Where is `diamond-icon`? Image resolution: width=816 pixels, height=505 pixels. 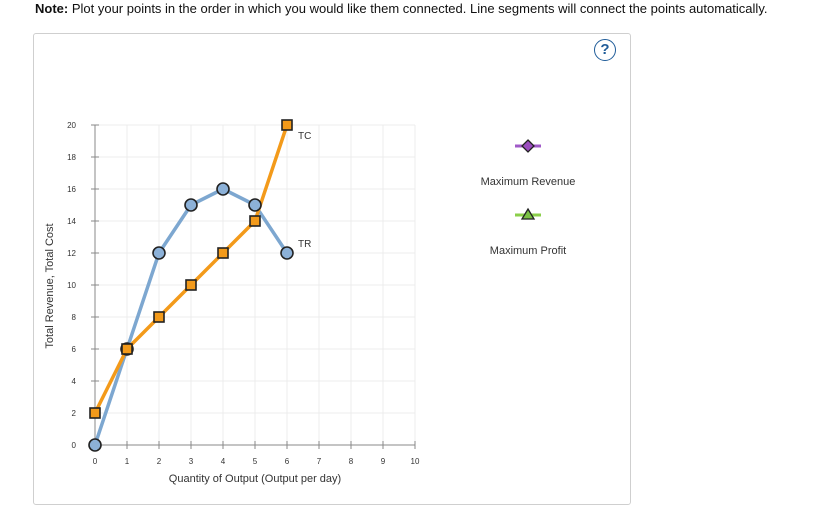
diamond-icon is located at coordinates (528, 146).